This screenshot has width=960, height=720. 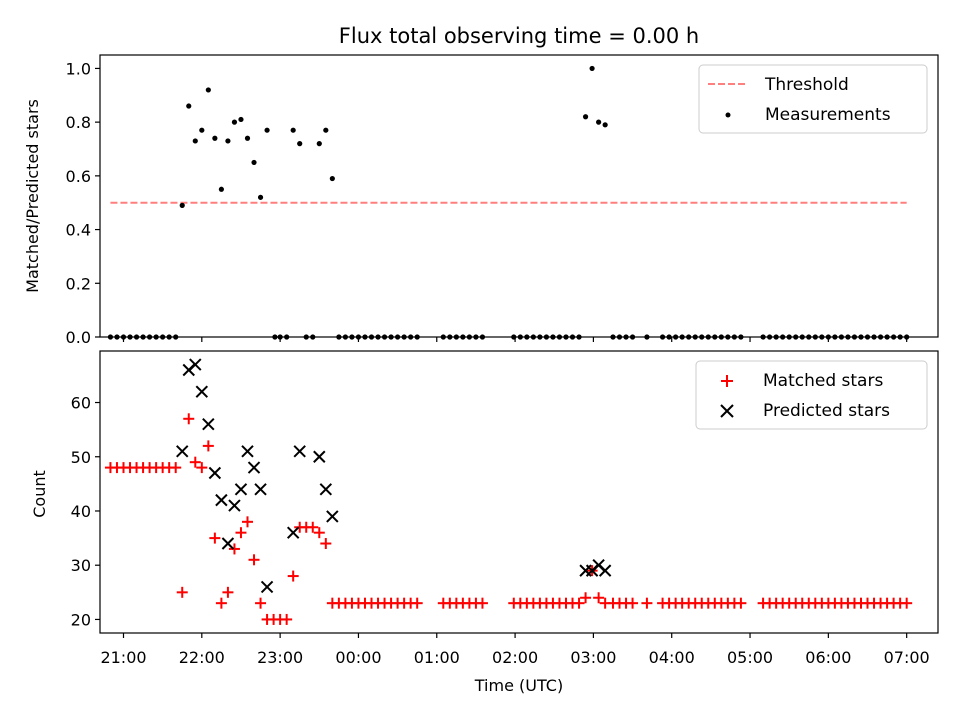 What do you see at coordinates (727, 411) in the screenshot?
I see `legend-predicted-swatch` at bounding box center [727, 411].